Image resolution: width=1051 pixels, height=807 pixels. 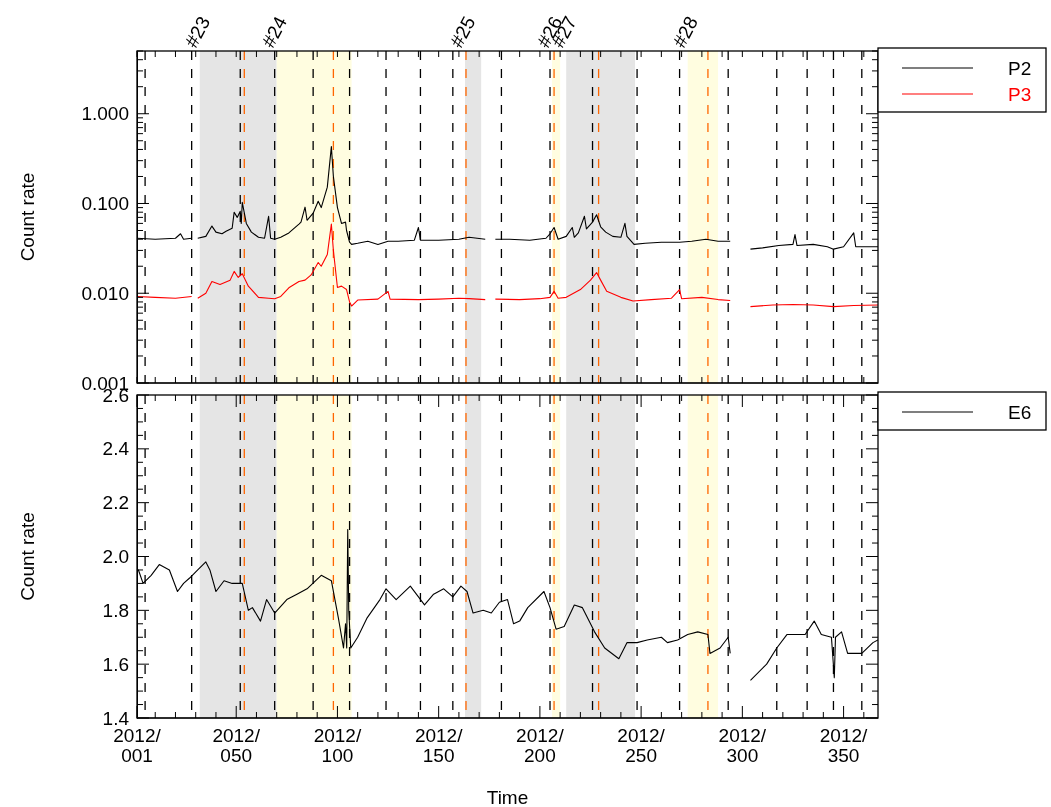 What do you see at coordinates (742, 745) in the screenshot?
I see `x-tick-label: 2012/300` at bounding box center [742, 745].